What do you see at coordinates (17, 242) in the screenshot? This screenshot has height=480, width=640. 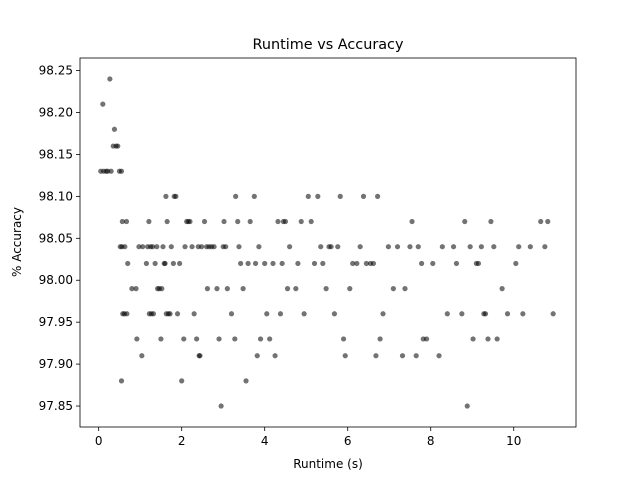 I see `y-axis-title: % Accuracy` at bounding box center [17, 242].